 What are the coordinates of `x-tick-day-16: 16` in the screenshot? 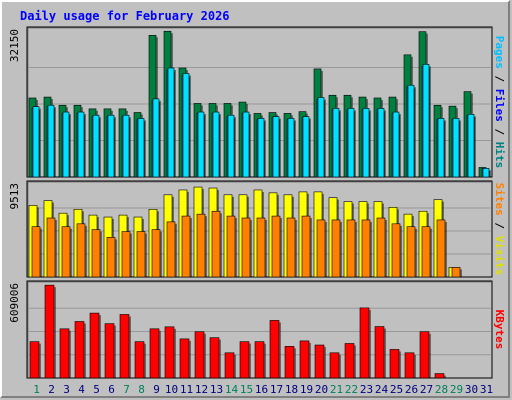 It's located at (261, 389).